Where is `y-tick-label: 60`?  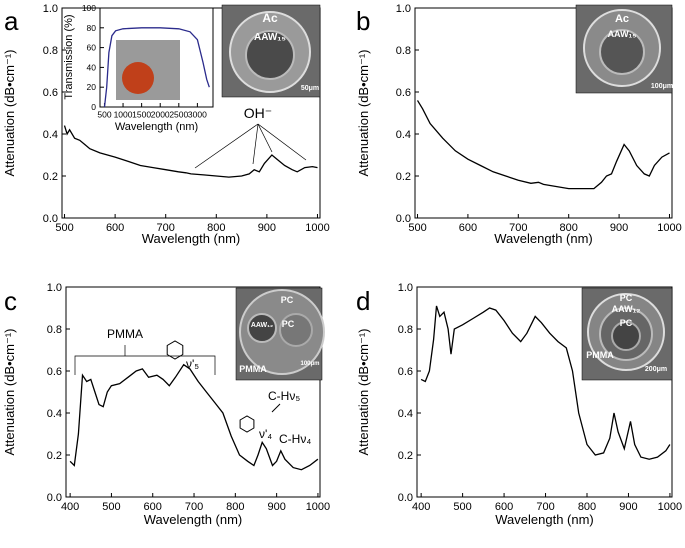
y-tick-label: 60 is located at coordinates (92, 48).